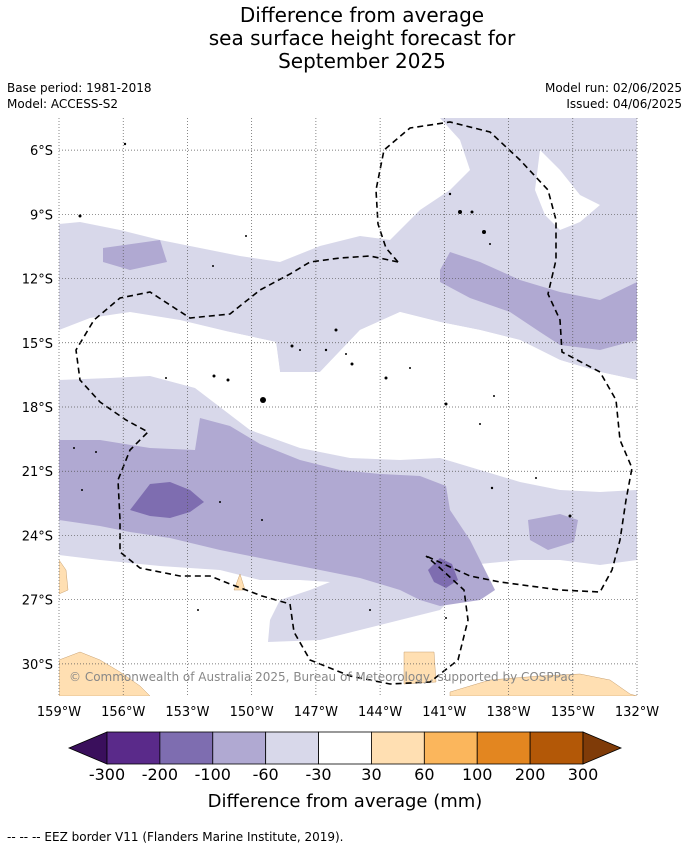 The image size is (690, 850). What do you see at coordinates (63, 104) in the screenshot?
I see `model-name: Model: ACCESS-S2` at bounding box center [63, 104].